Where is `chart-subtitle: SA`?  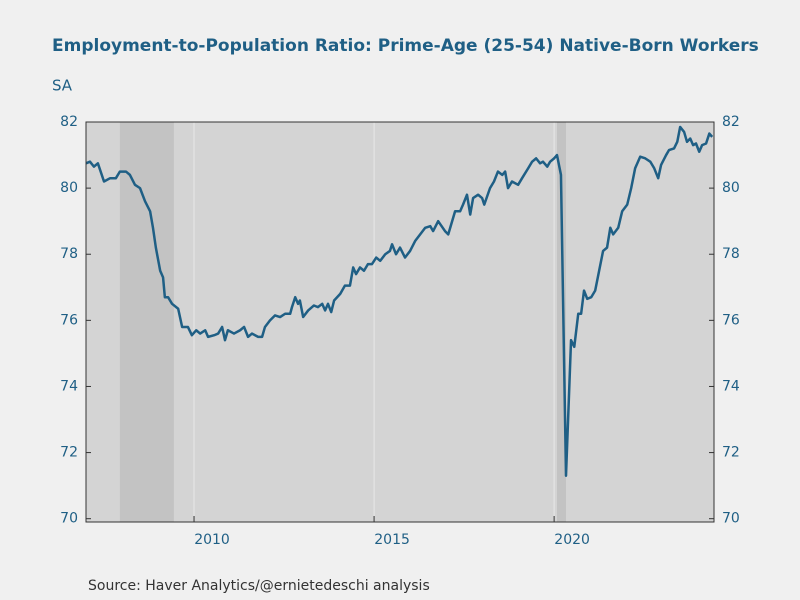 chart-subtitle: SA is located at coordinates (62, 86).